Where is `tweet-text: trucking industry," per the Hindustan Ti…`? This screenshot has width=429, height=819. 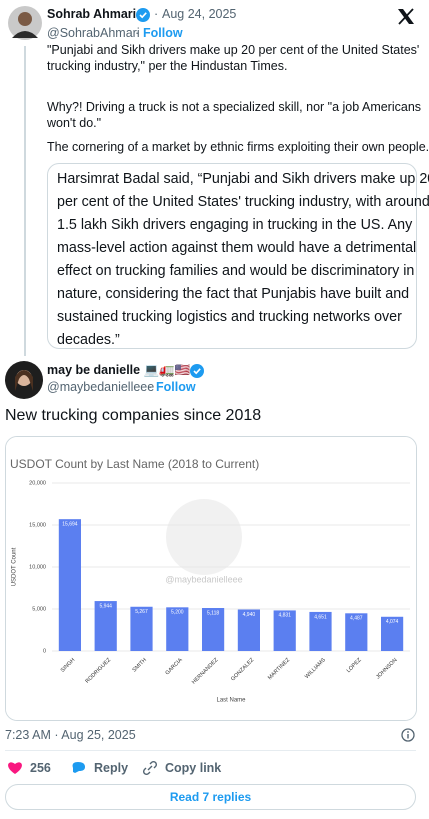 tweet-text: trucking industry," per the Hindustan Ti… is located at coordinates (167, 66).